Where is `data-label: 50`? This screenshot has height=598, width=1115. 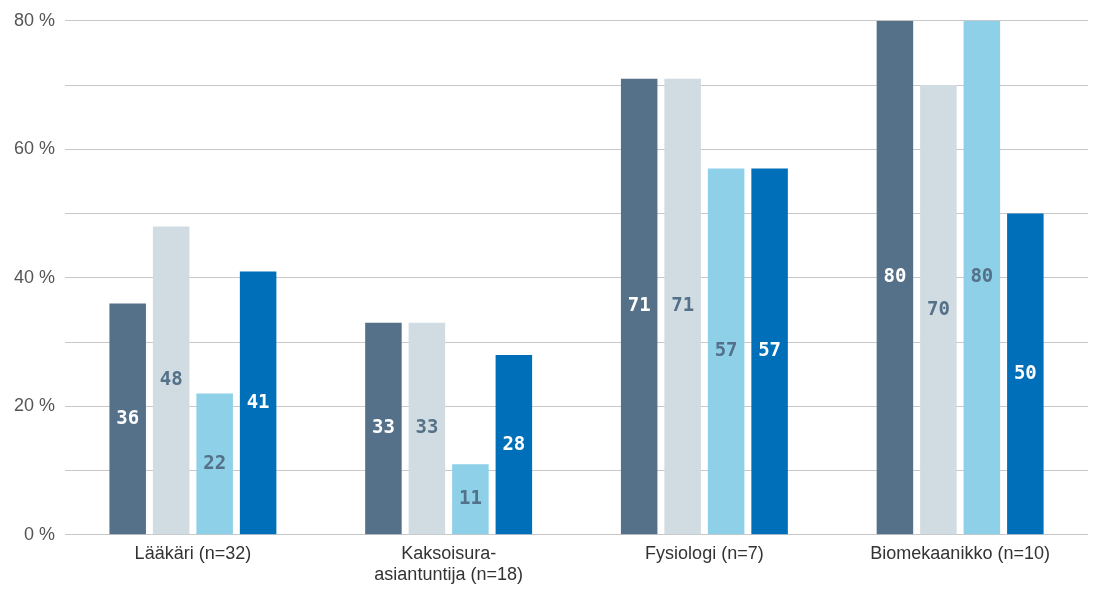
data-label: 50 is located at coordinates (1025, 371).